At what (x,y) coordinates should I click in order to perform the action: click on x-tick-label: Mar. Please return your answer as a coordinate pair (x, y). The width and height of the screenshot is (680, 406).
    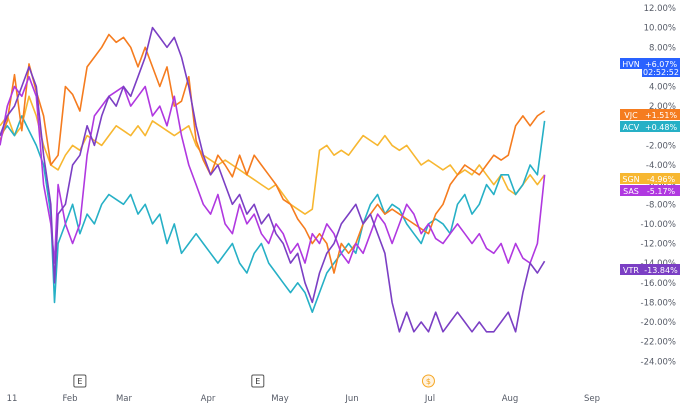
    Looking at the image, I should click on (124, 399).